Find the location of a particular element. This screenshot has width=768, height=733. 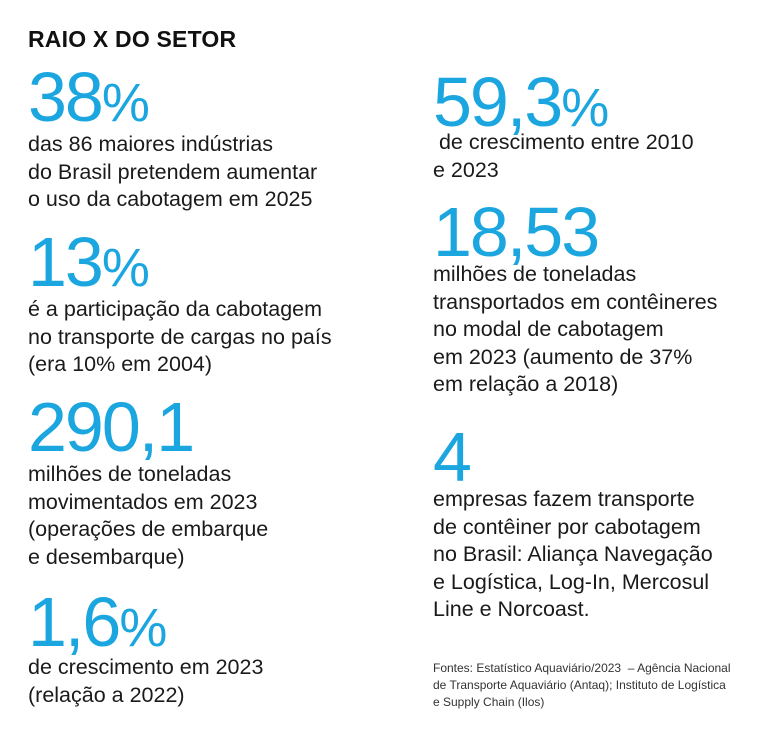

description-line: de contêiner por cabotagem is located at coordinates (567, 526).